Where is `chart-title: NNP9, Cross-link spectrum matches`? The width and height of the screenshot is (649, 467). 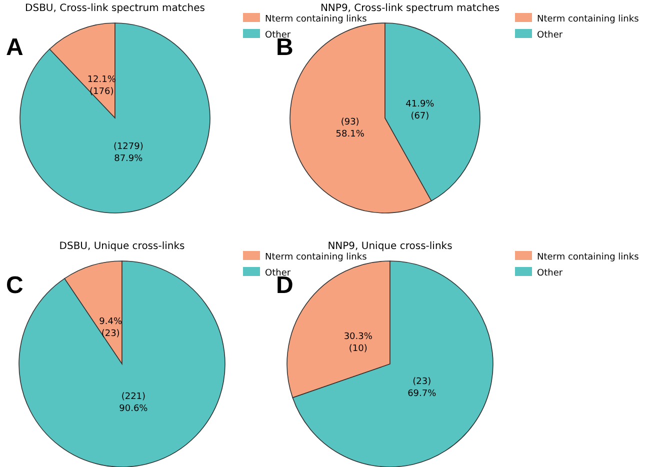 chart-title: NNP9, Cross-link spectrum matches is located at coordinates (410, 8).